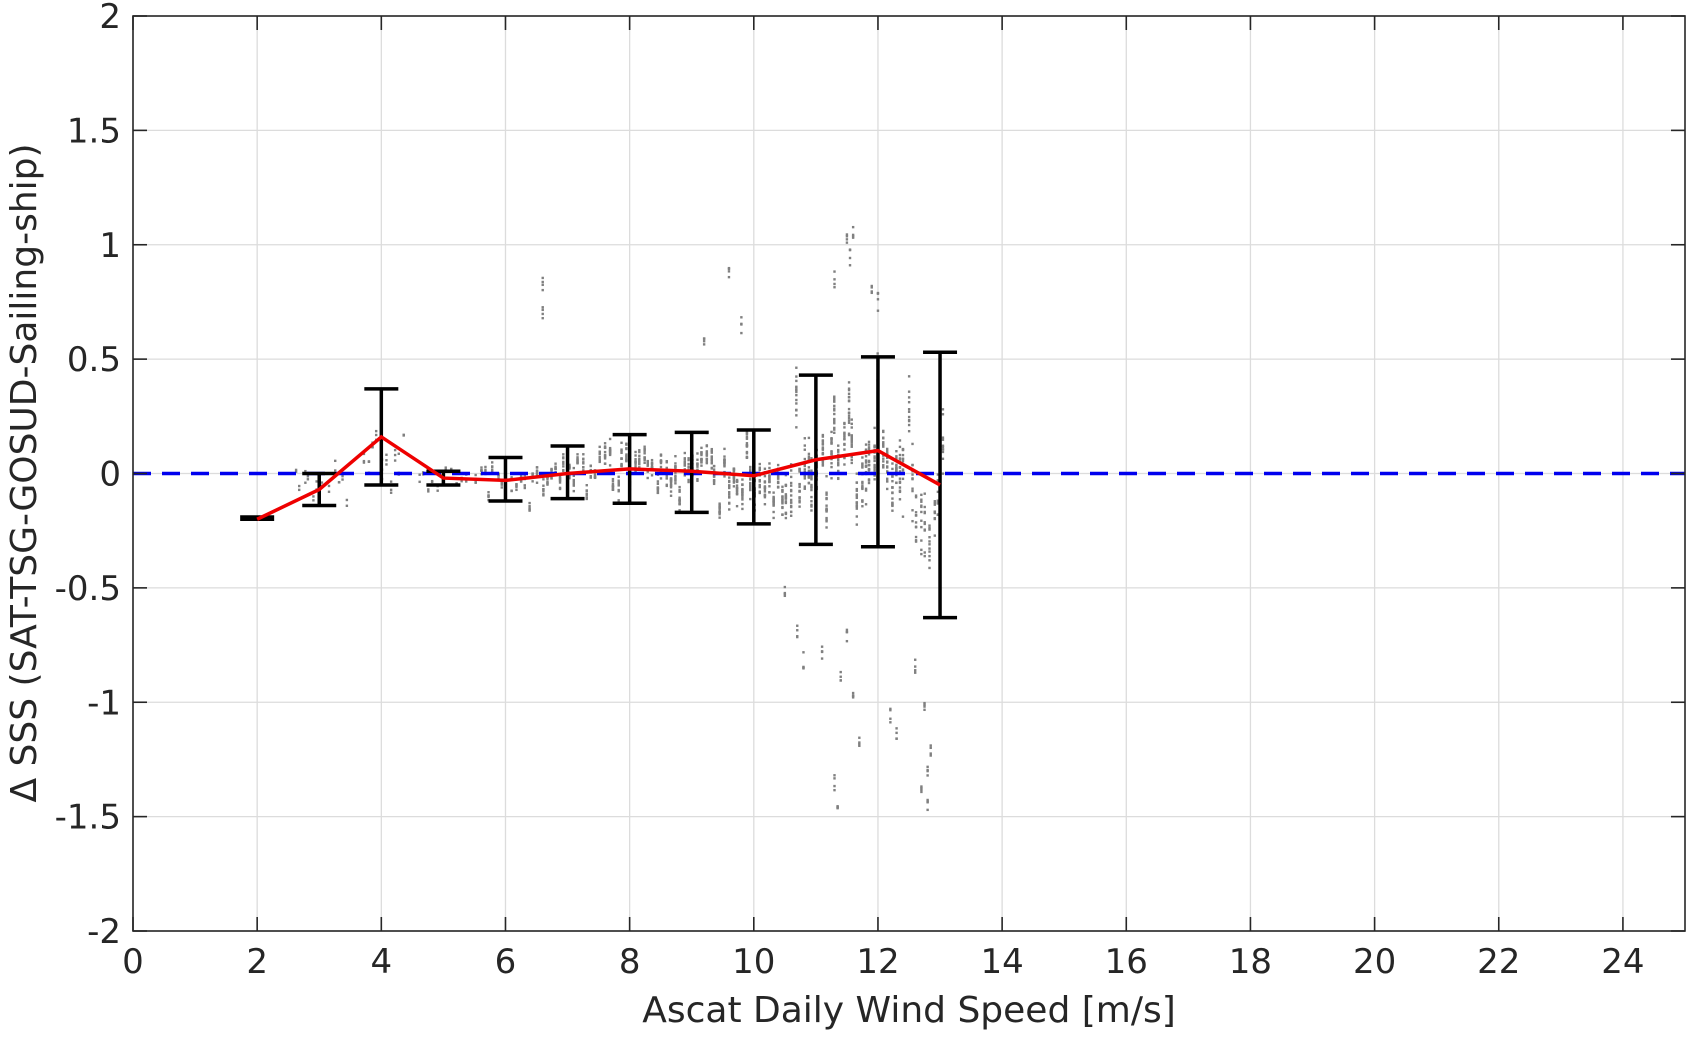  What do you see at coordinates (257, 962) in the screenshot?
I see `x-tick-label: 2` at bounding box center [257, 962].